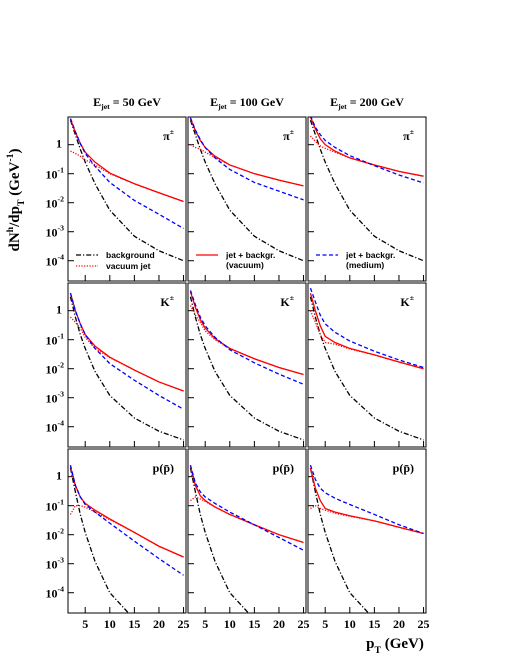  What do you see at coordinates (304, 624) in the screenshot?
I see `x-tick-label: 25` at bounding box center [304, 624].